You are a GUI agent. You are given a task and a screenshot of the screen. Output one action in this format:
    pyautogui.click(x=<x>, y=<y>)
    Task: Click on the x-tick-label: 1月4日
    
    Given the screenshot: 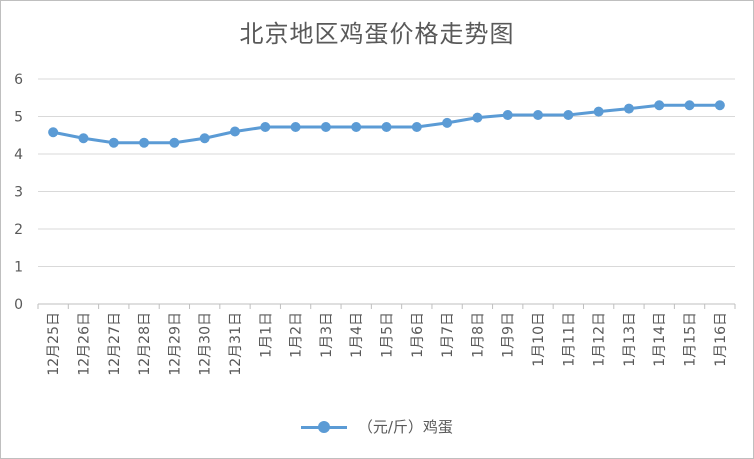 What is the action you would take?
    pyautogui.click(x=357, y=335)
    